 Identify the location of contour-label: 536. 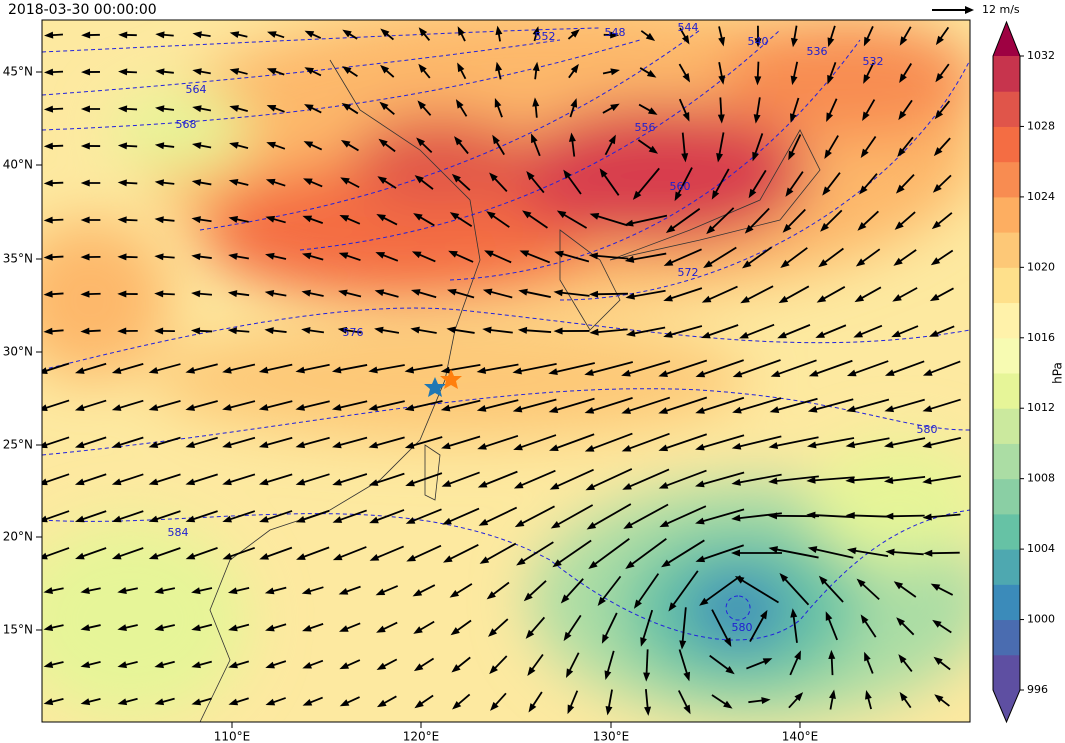
(817, 51).